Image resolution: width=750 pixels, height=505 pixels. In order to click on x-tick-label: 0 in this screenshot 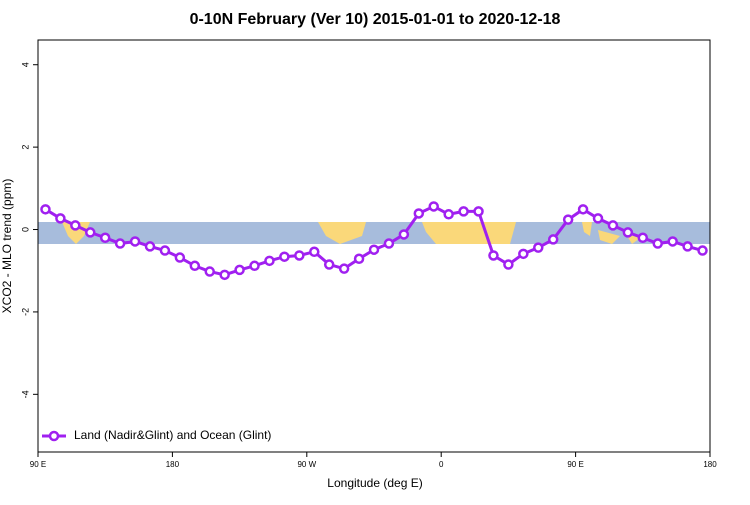, I will do `click(441, 464)`.